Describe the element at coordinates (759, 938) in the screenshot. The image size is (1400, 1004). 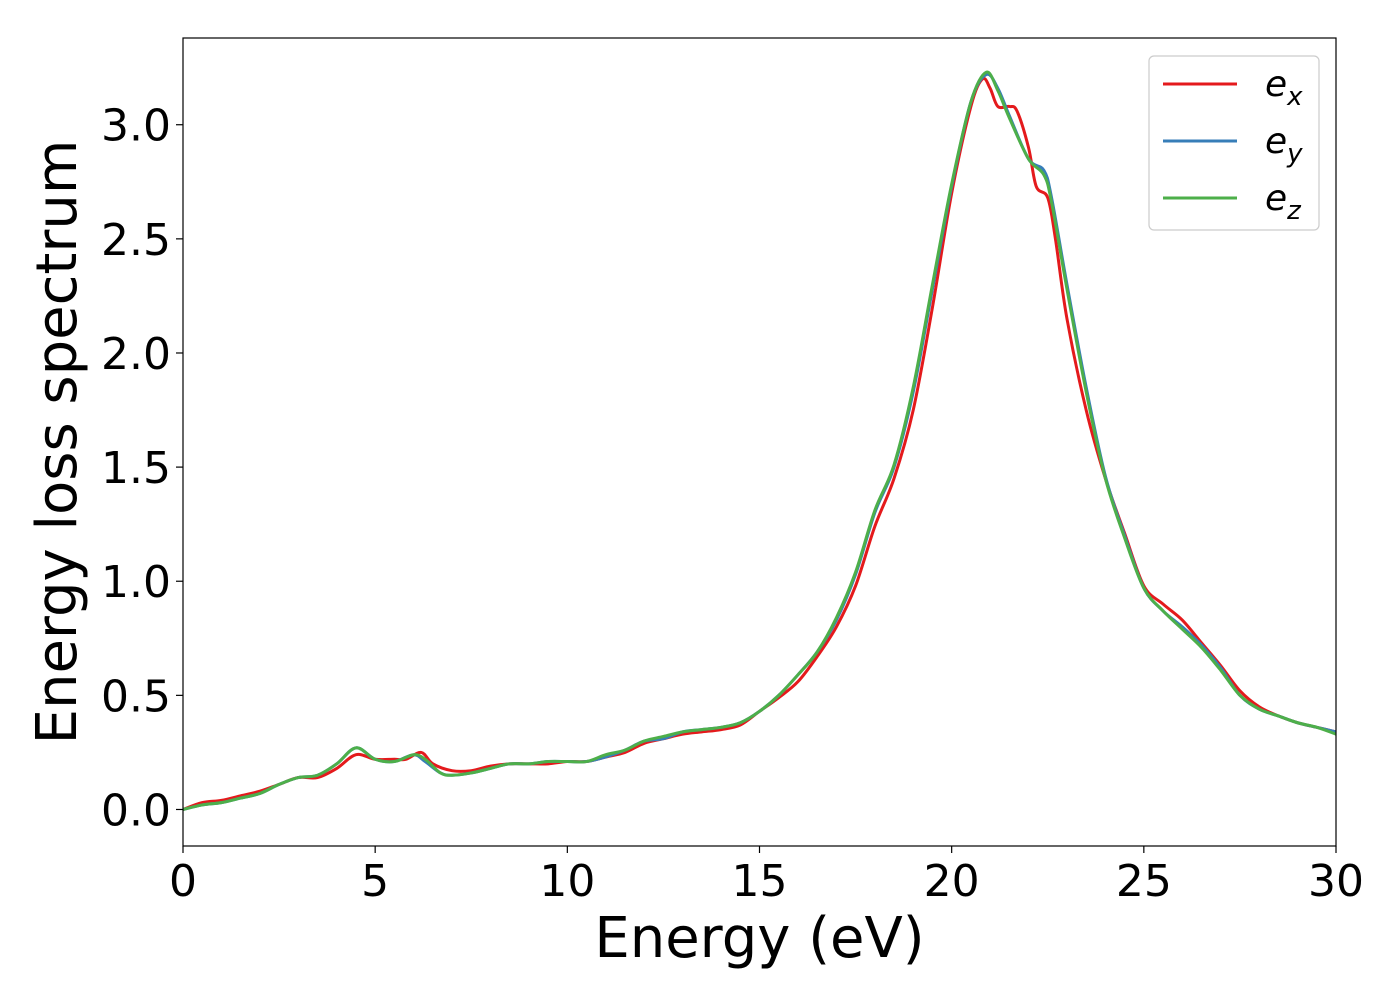
I see `x-axis-label: Energy (eV)` at that location.